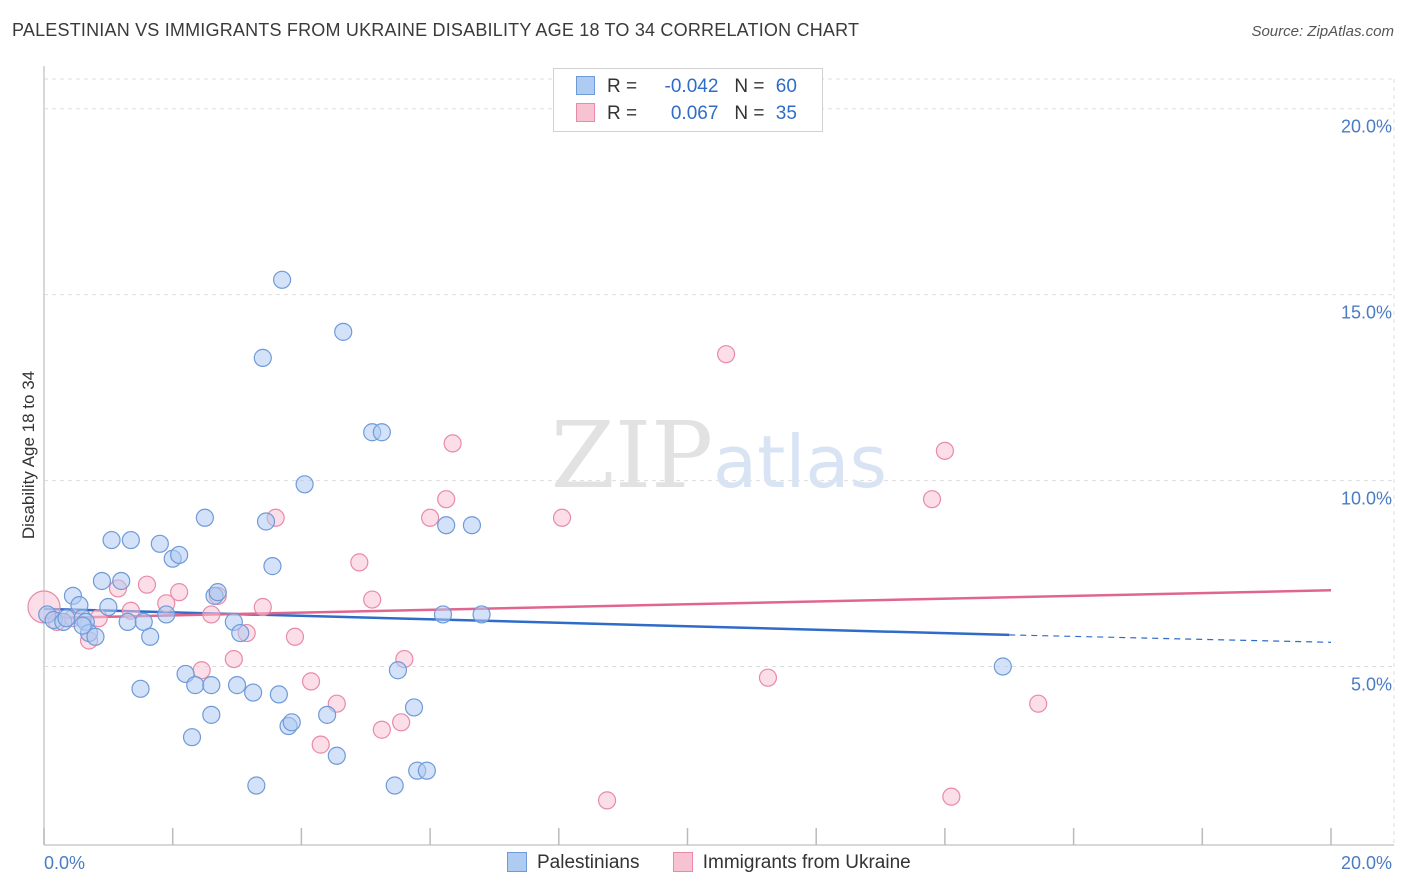 This screenshot has width=1406, height=892. What do you see at coordinates (28, 455) in the screenshot?
I see `y-axis-label: Disability Age 18 to 34` at bounding box center [28, 455].